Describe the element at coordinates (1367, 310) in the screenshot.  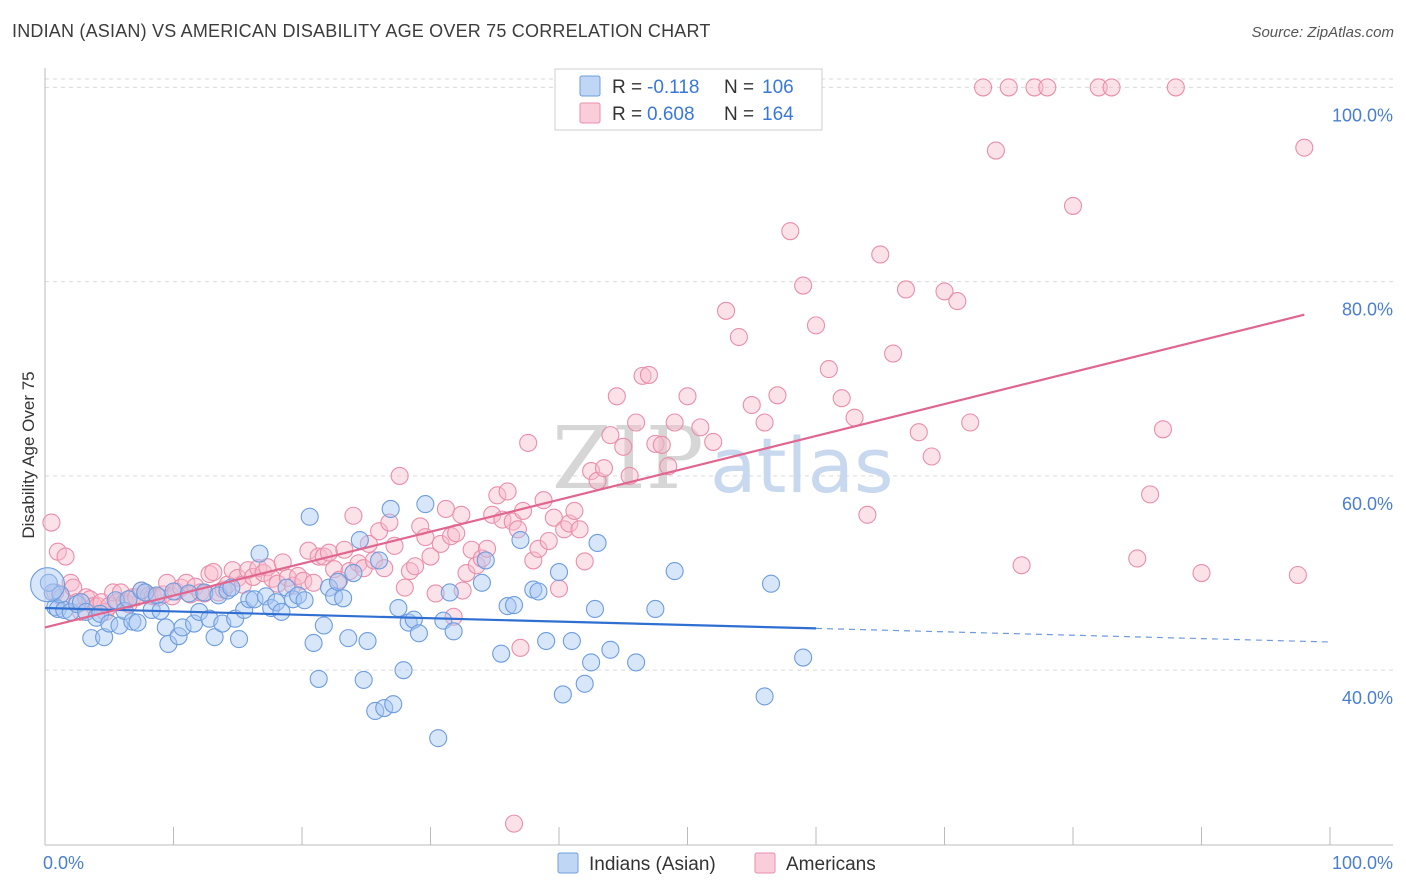
I see `y-tick-label: 80.0%` at that location.